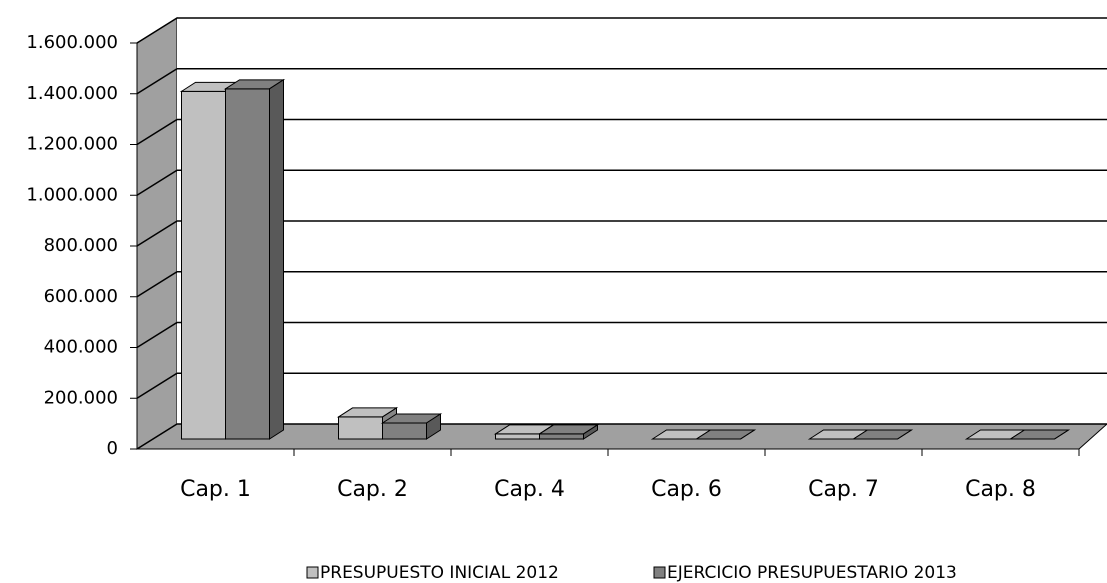 The height and width of the screenshot is (583, 1107). I want to click on y-tick-label: 800.000, so click(81, 245).